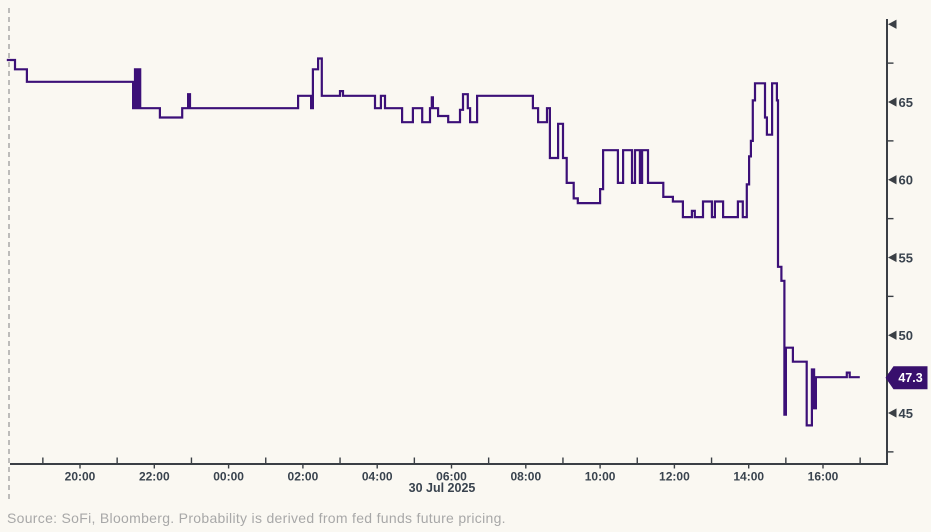  What do you see at coordinates (906, 102) in the screenshot?
I see `y-tick-label: 65` at bounding box center [906, 102].